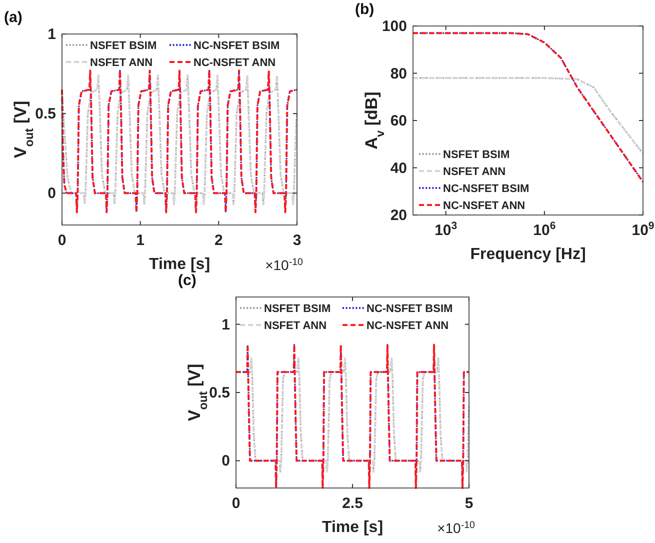 This screenshot has height=543, width=655. I want to click on x-axis-title: Frequency [Hz], so click(528, 254).